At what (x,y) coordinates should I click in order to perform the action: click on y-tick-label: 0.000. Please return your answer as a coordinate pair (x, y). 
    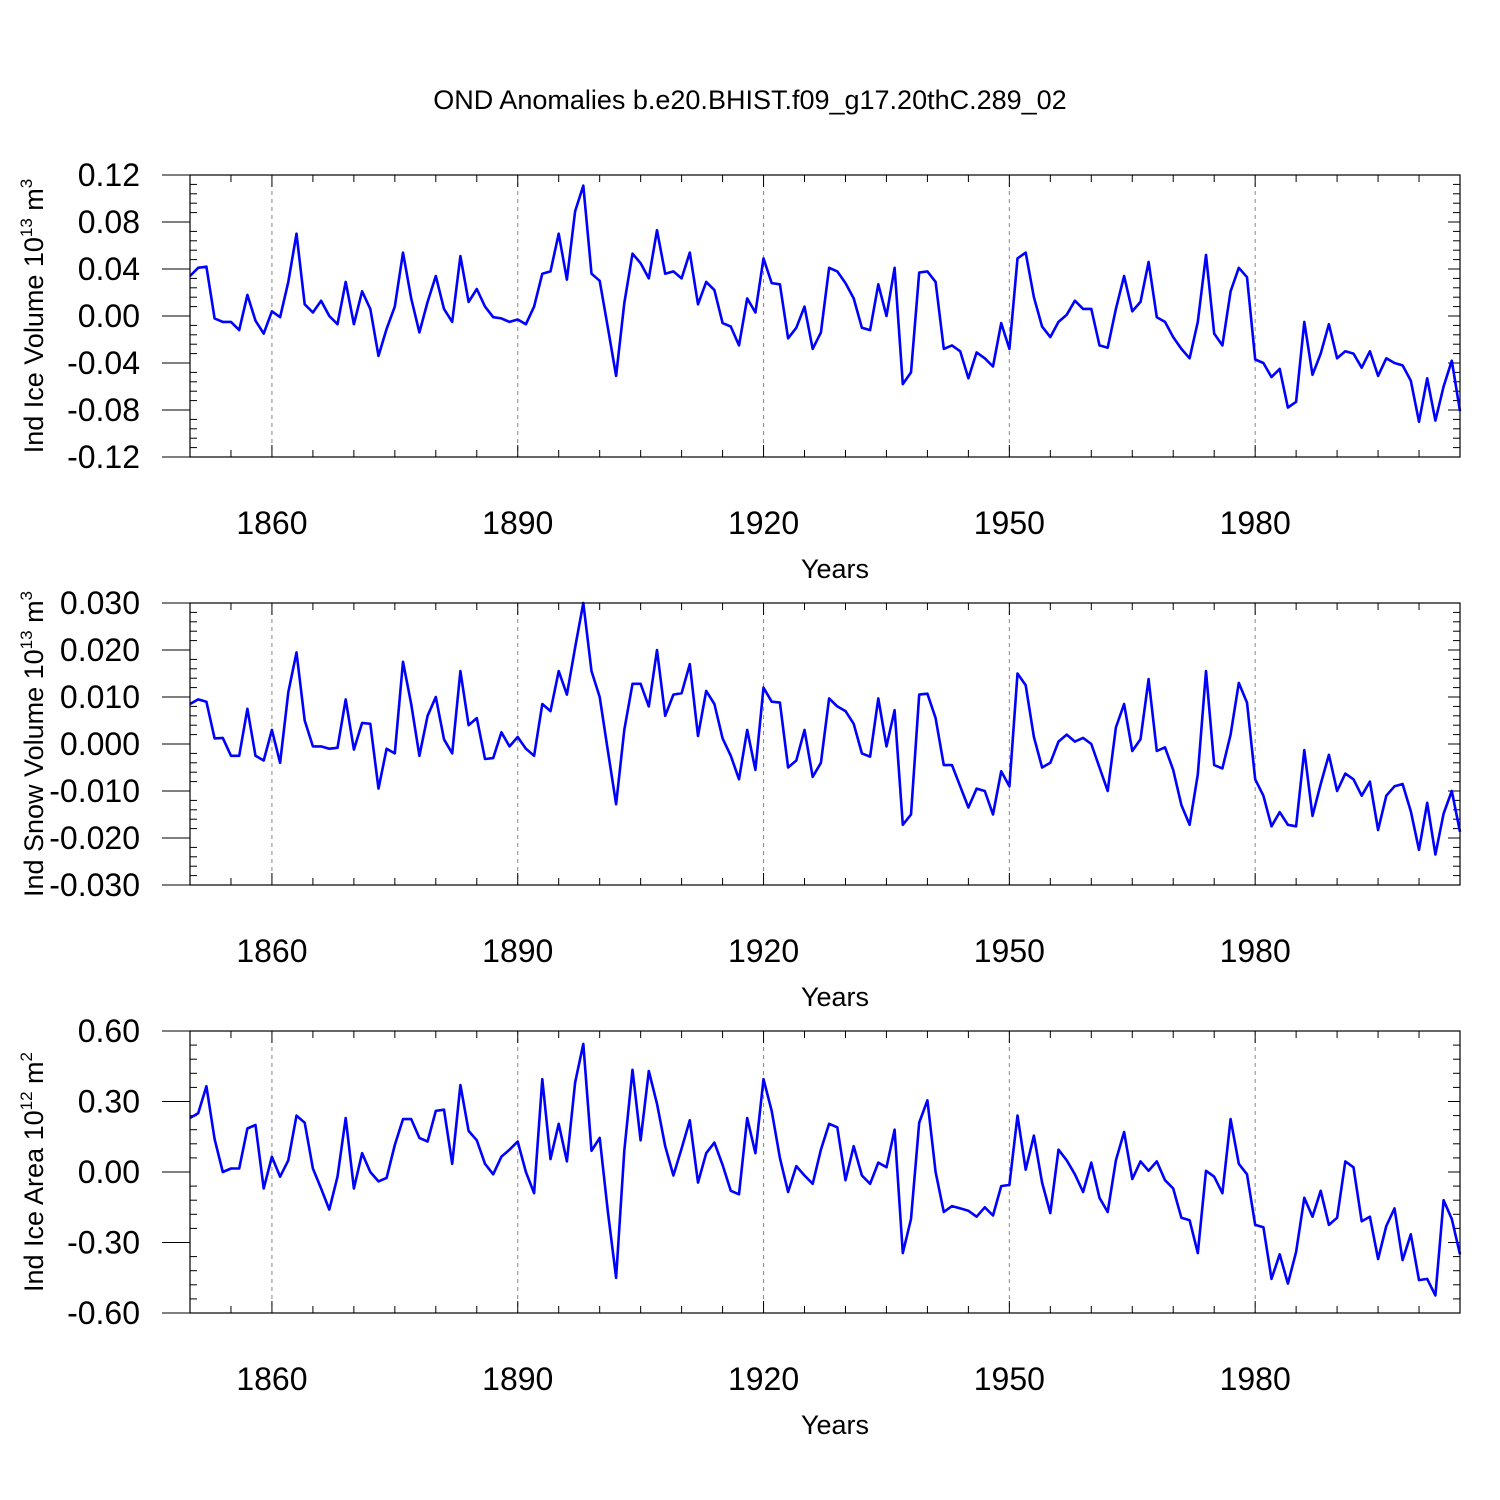
    Looking at the image, I should click on (100, 744).